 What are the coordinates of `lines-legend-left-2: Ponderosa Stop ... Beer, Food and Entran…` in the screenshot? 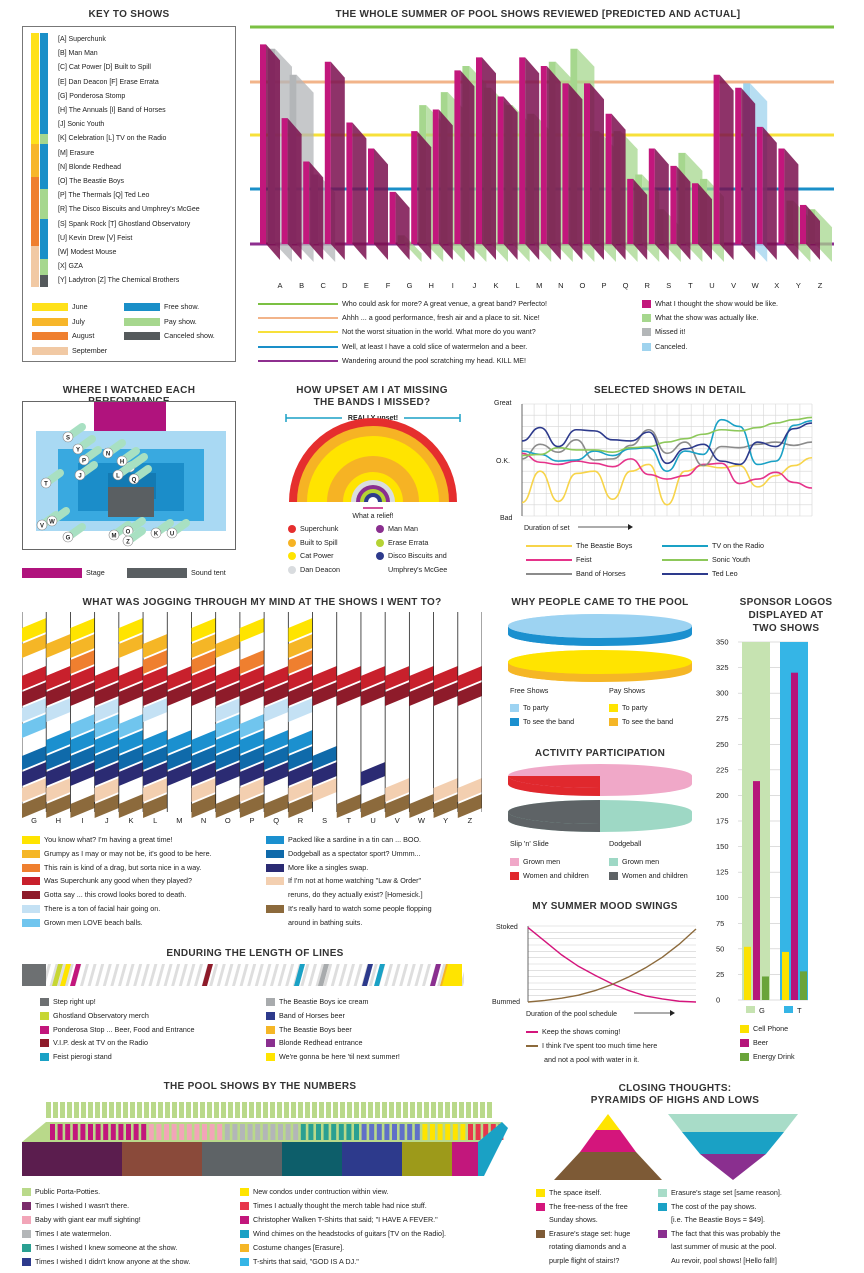 It's located at (117, 1029).